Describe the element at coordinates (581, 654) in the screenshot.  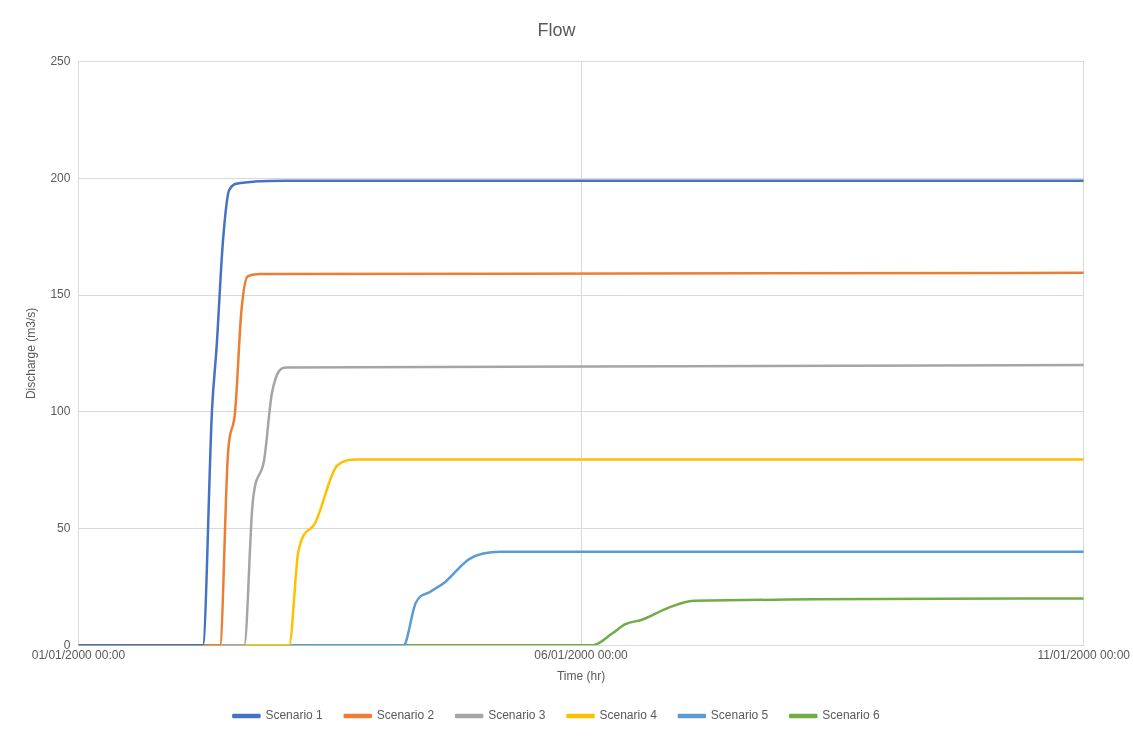
I see `x-tick-label: 06/01/2000 00:00` at that location.